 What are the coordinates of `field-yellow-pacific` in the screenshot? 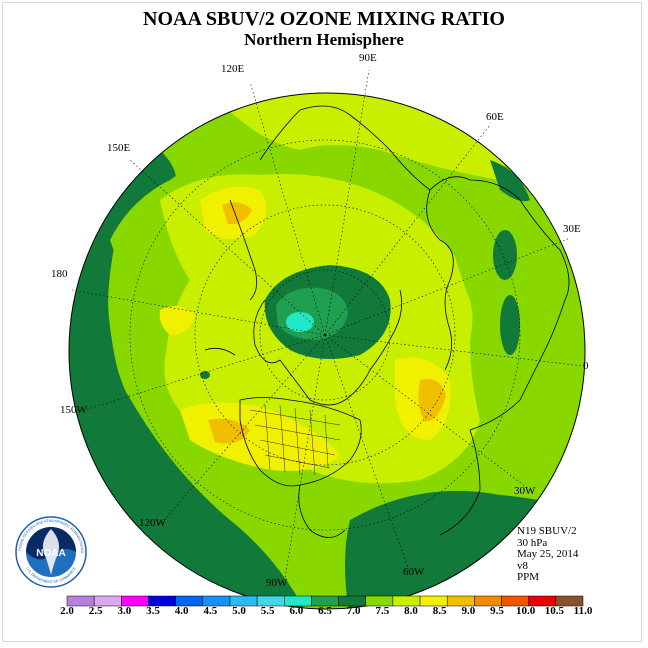 It's located at (177, 320).